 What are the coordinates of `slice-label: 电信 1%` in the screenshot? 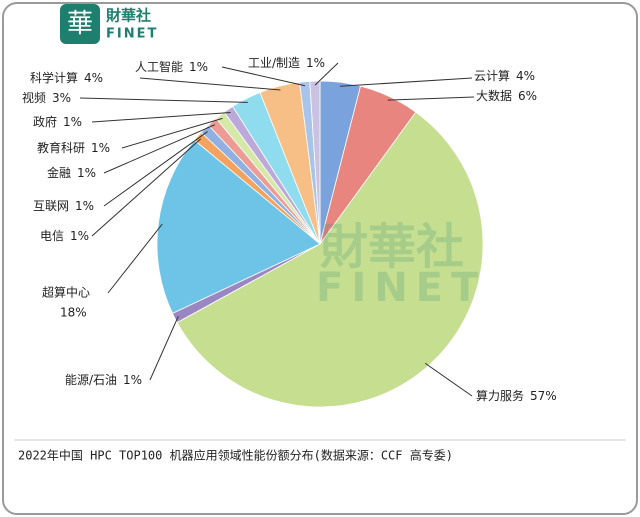 It's located at (64, 236).